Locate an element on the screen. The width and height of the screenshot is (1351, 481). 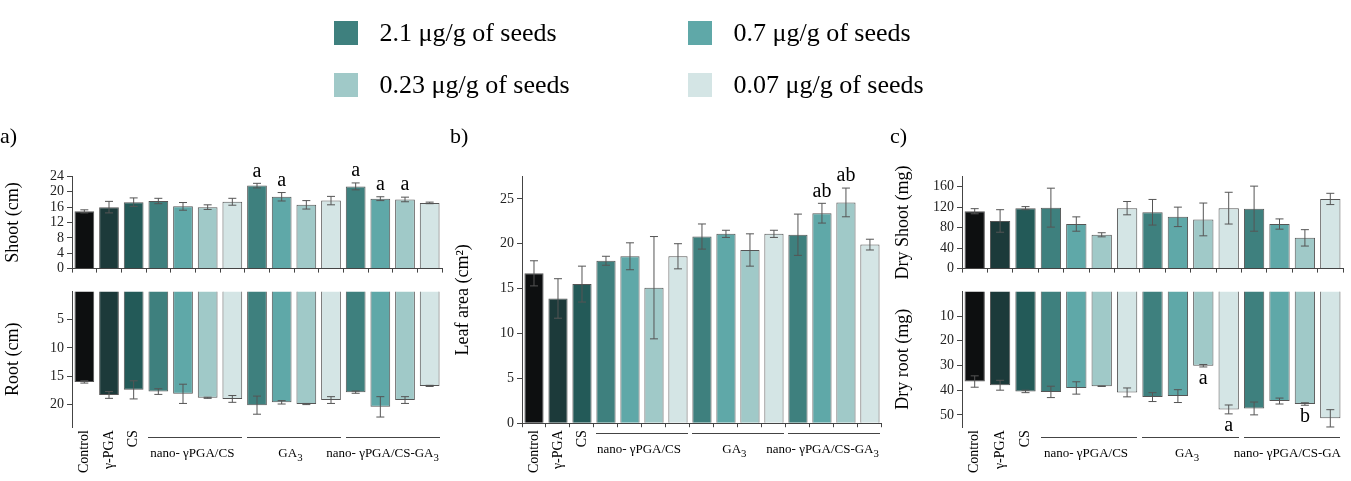
y-tick-label: 16 is located at coordinates (57, 206).